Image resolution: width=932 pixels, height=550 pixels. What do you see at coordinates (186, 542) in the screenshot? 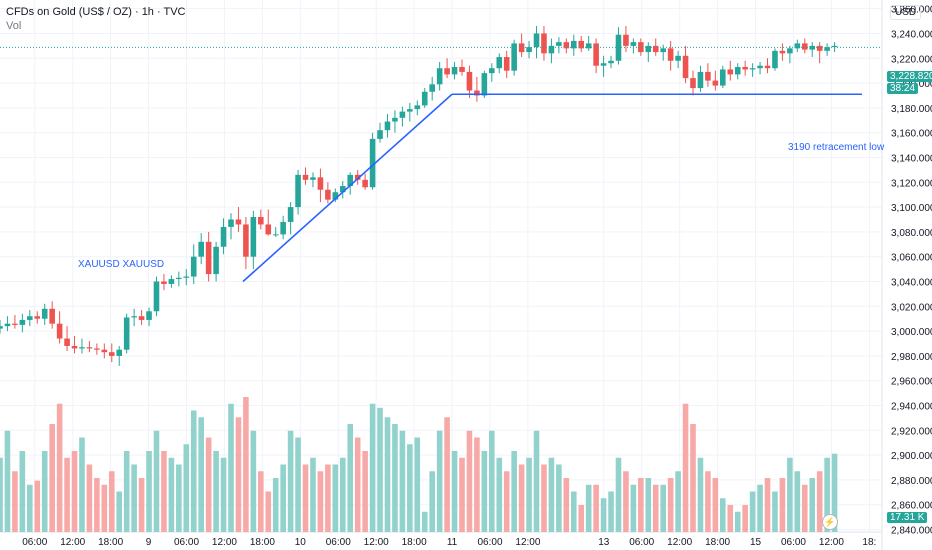
I see `x-tick-label: 06:00` at bounding box center [186, 542].